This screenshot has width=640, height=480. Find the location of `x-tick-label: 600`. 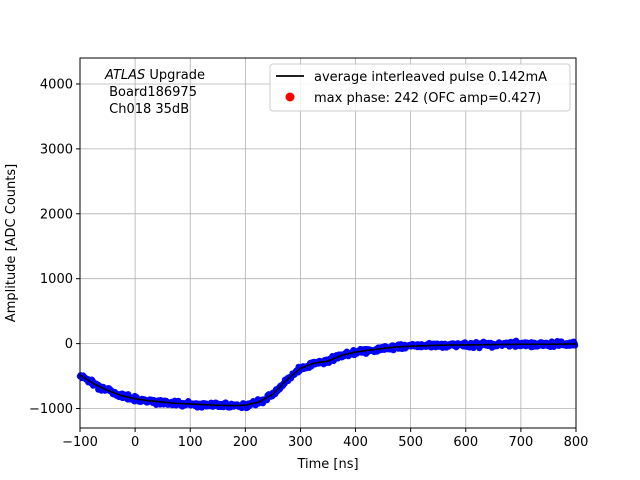

x-tick-label: 600 is located at coordinates (465, 442).